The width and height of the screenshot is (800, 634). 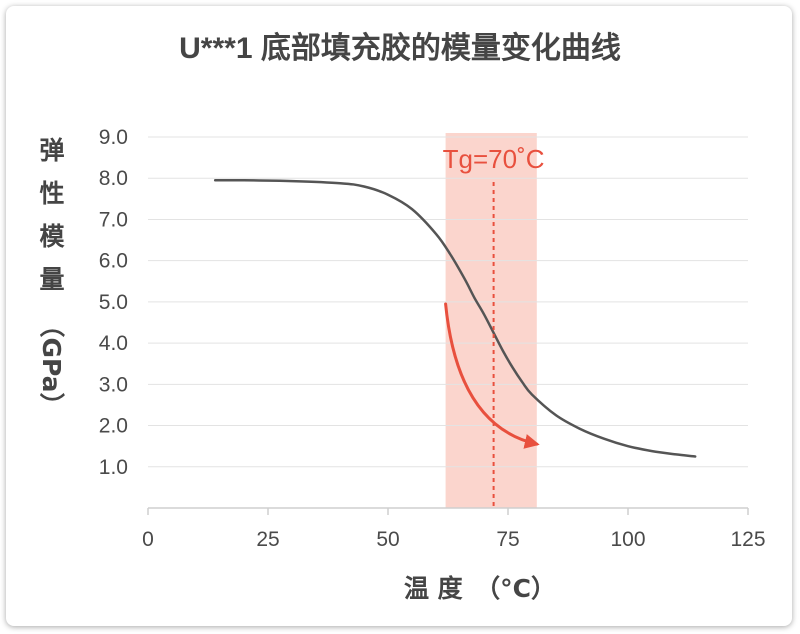 I want to click on y-tick-label: 9.0, so click(x=113, y=137).